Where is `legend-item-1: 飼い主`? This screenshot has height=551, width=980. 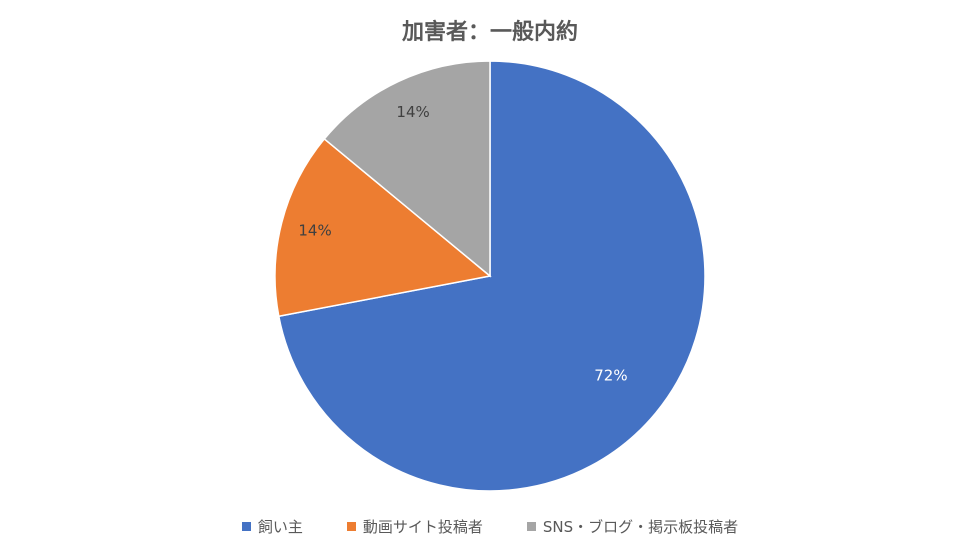 legend-item-1: 飼い主 is located at coordinates (272, 526).